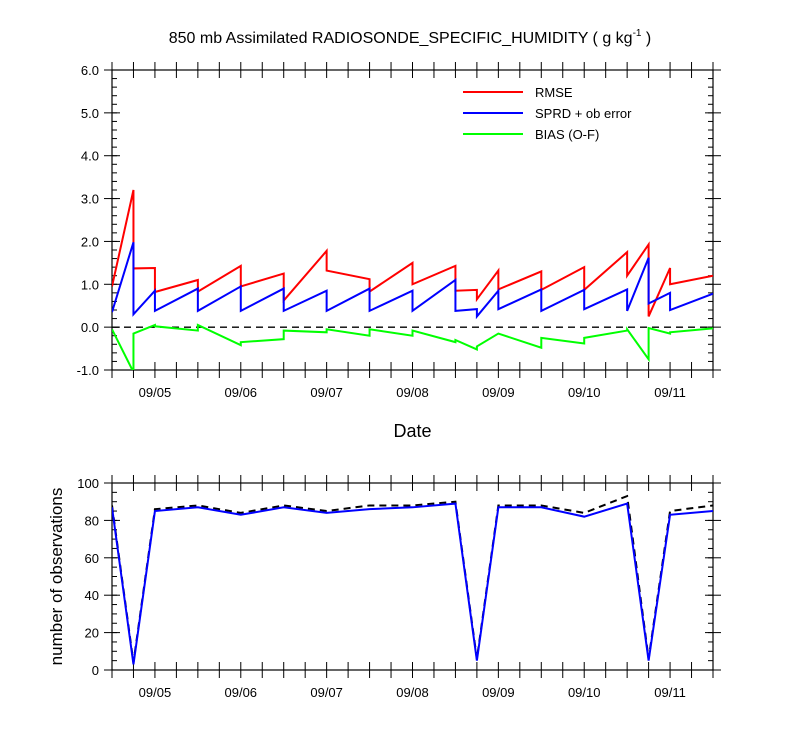 This screenshot has width=800, height=750. Describe the element at coordinates (92, 520) in the screenshot. I see `y-tick-label: 80` at that location.